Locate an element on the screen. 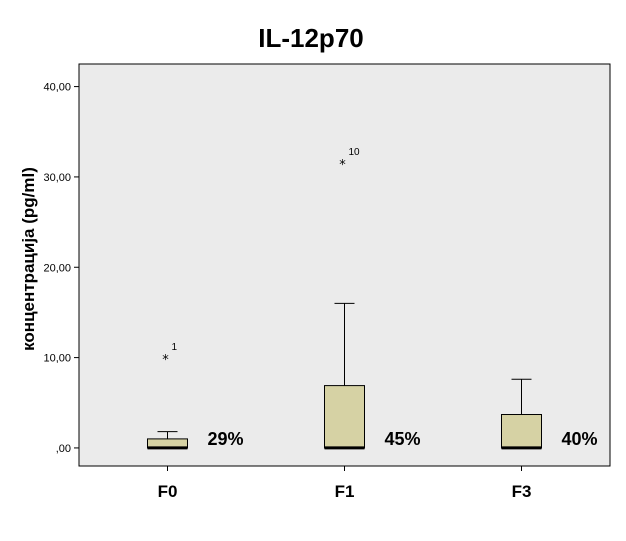 The width and height of the screenshot is (626, 541). percent-label: 45% is located at coordinates (403, 439).